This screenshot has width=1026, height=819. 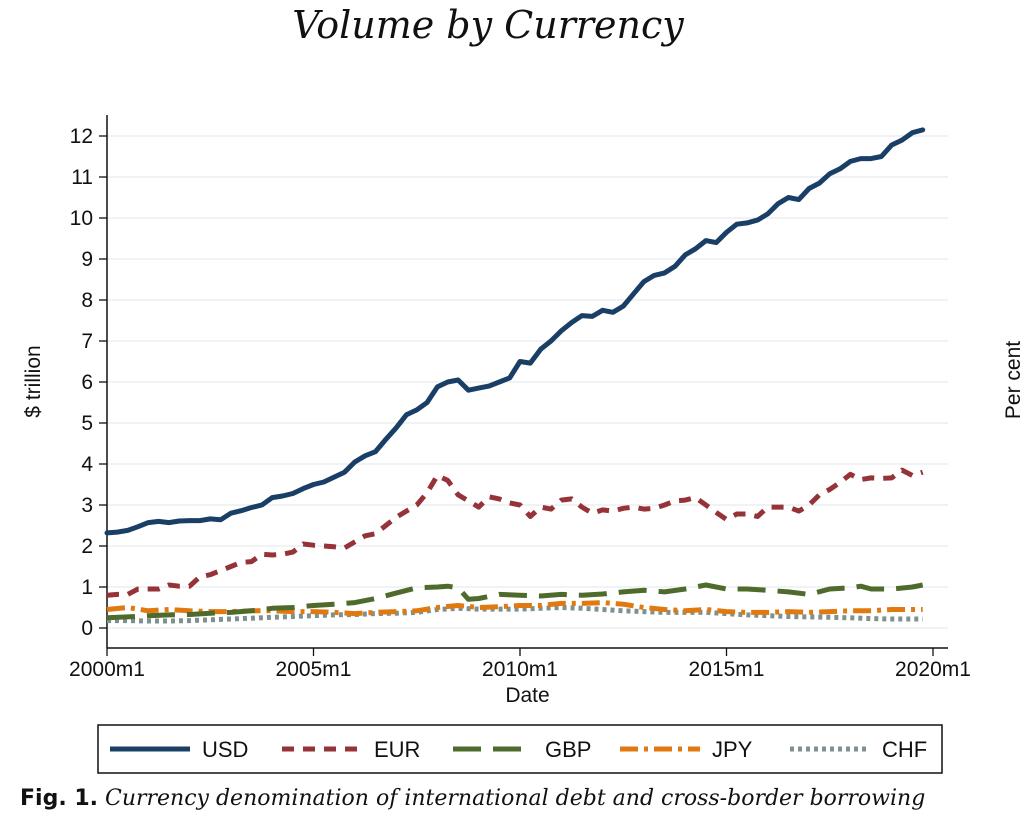 What do you see at coordinates (314, 669) in the screenshot?
I see `x-tick-label: 2005m1` at bounding box center [314, 669].